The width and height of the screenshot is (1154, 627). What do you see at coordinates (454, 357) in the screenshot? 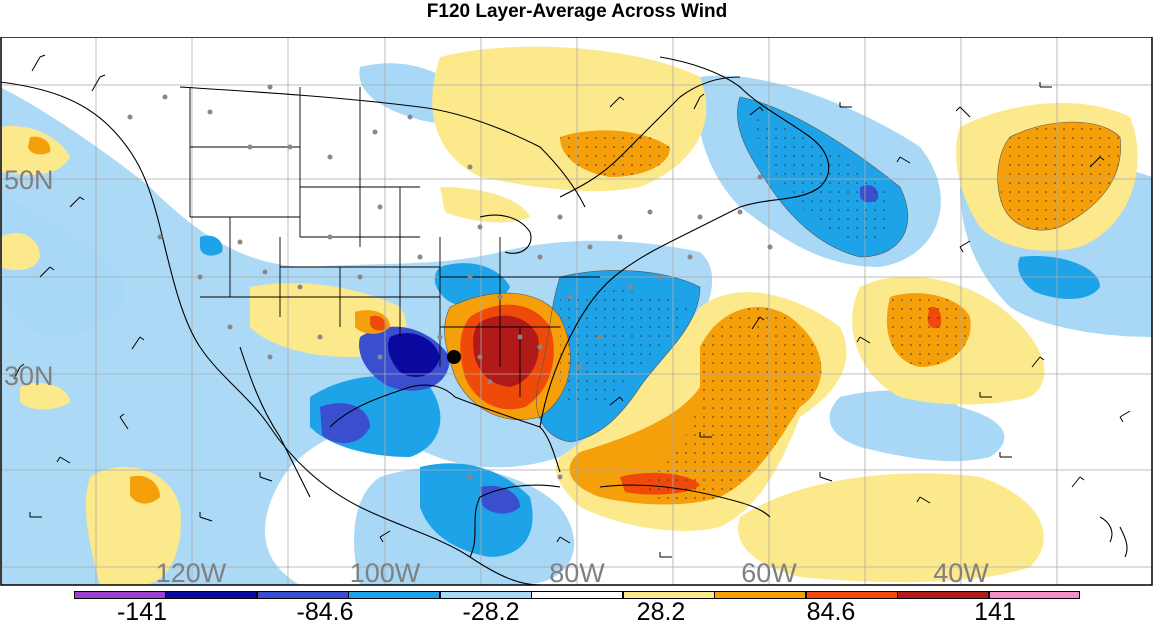
I see `location-dot-icon` at bounding box center [454, 357].